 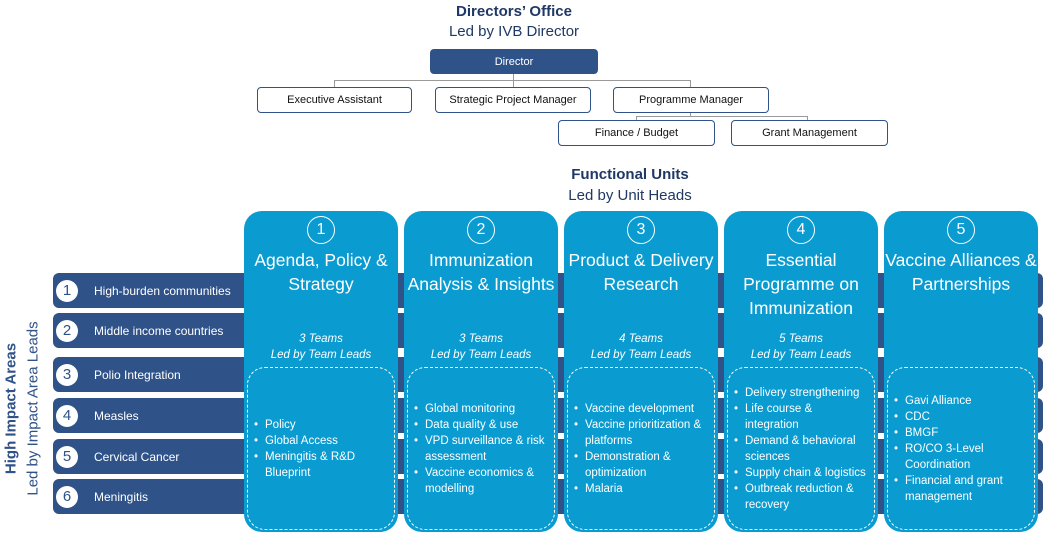 I want to click on unit-title: Essential Programme on Immunization, so click(x=801, y=284).